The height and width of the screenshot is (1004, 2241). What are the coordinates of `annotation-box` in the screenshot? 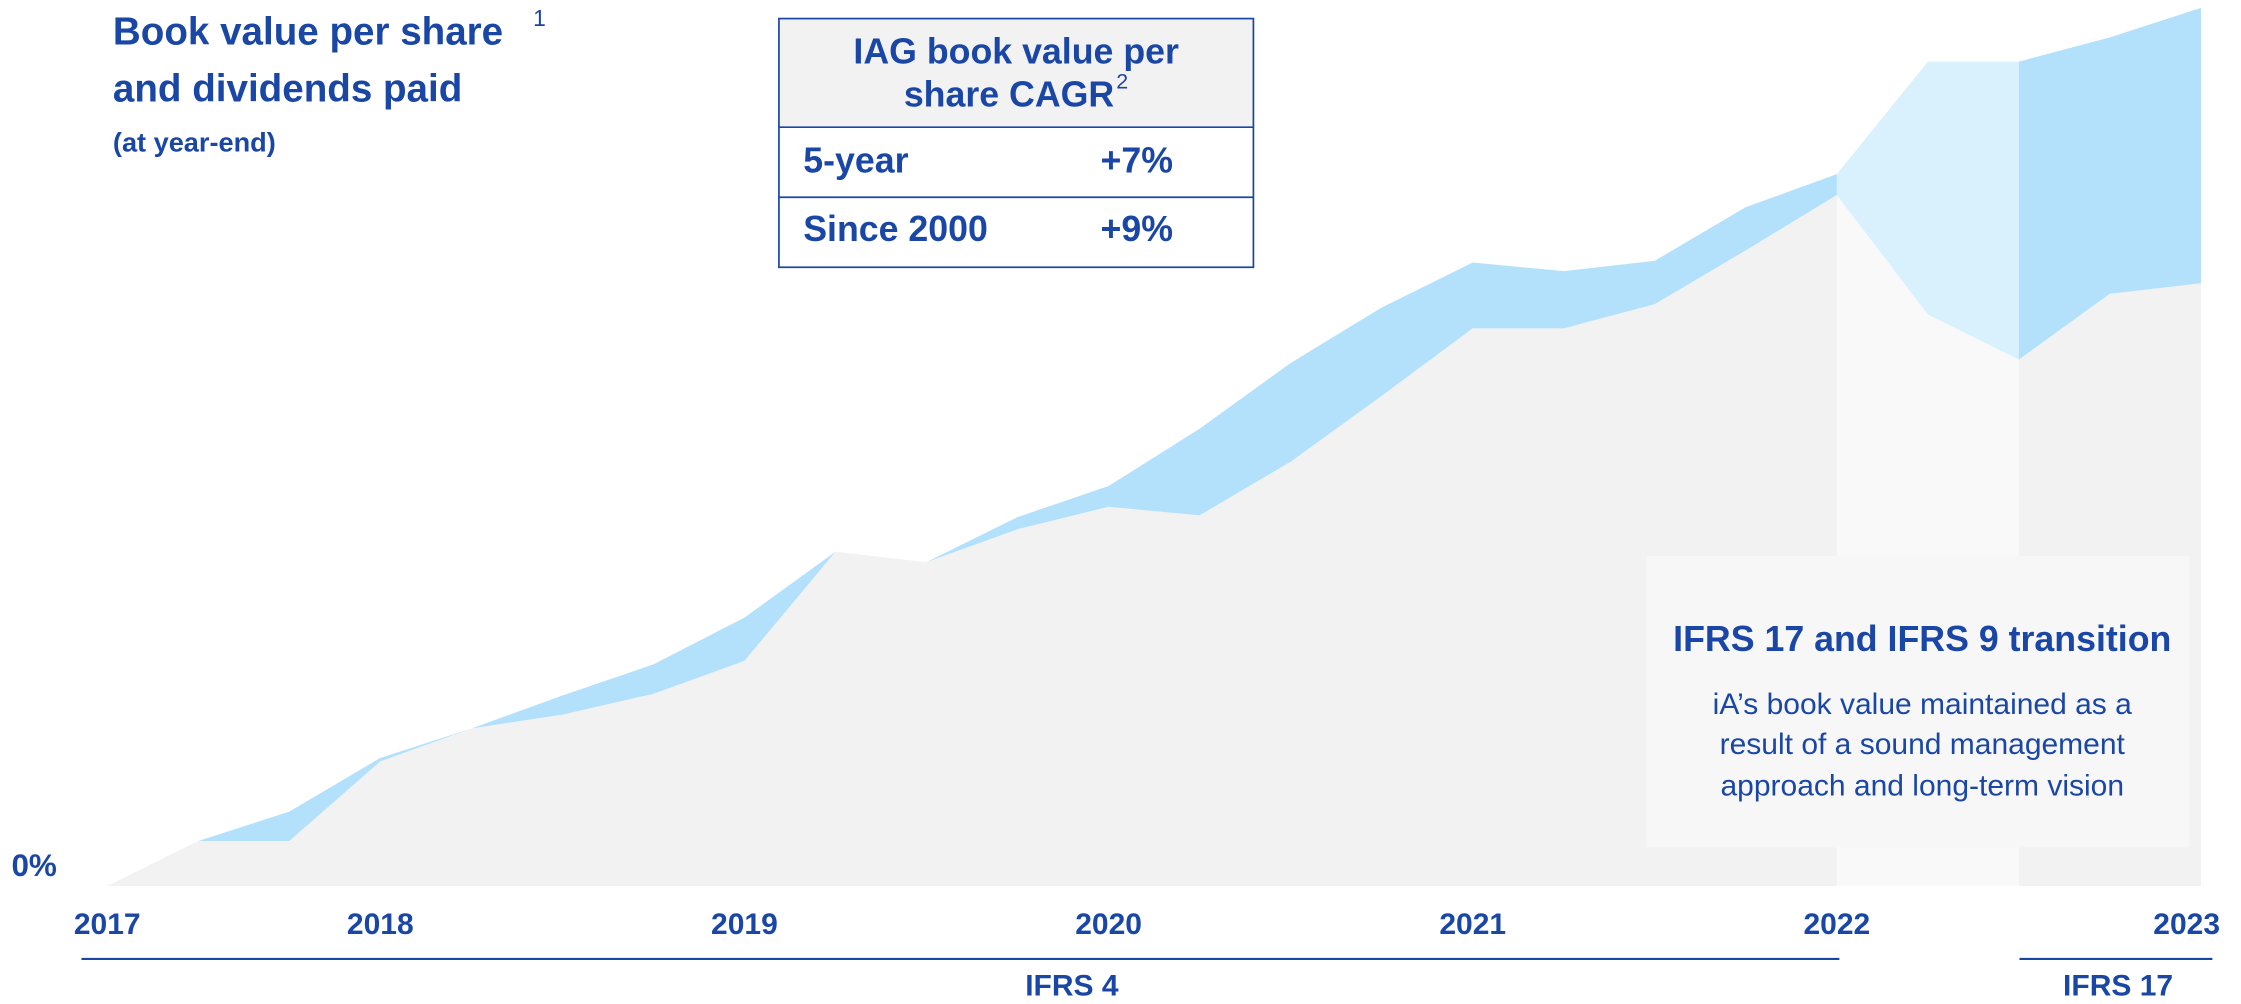 It's located at (1918, 701).